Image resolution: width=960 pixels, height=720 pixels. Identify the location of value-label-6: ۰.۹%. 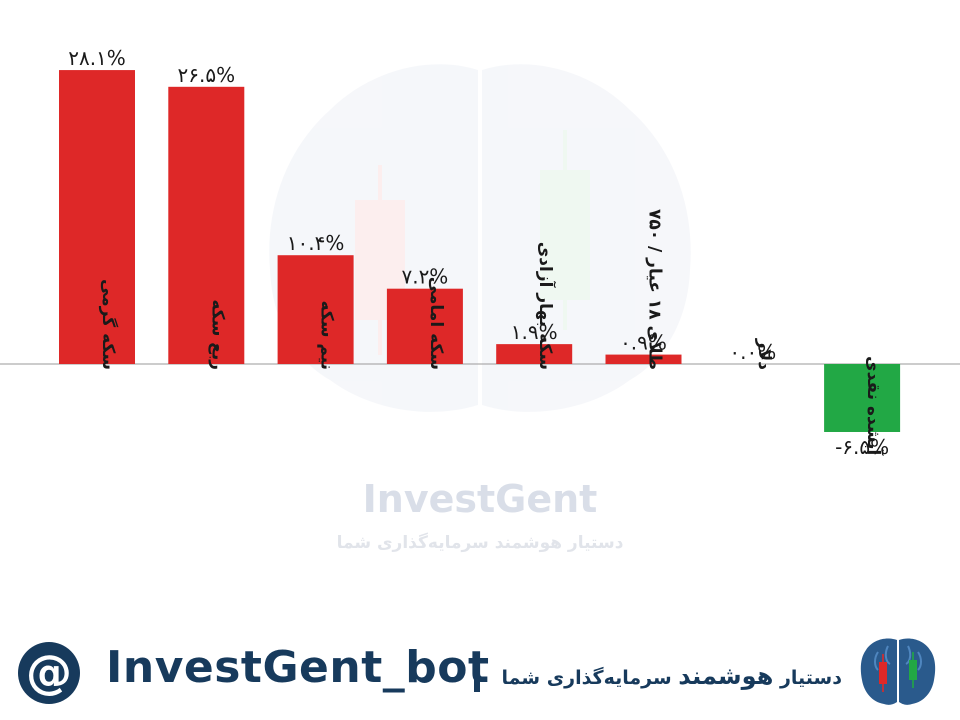
(643, 343).